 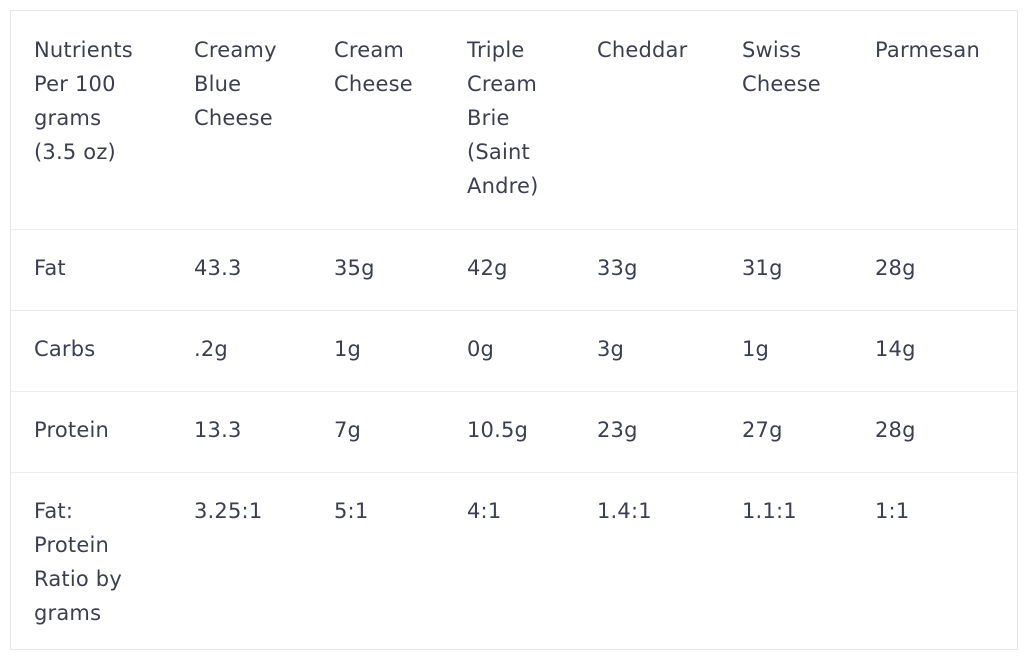 What do you see at coordinates (373, 67) in the screenshot?
I see `header-cream-cheese: Cream Cheese` at bounding box center [373, 67].